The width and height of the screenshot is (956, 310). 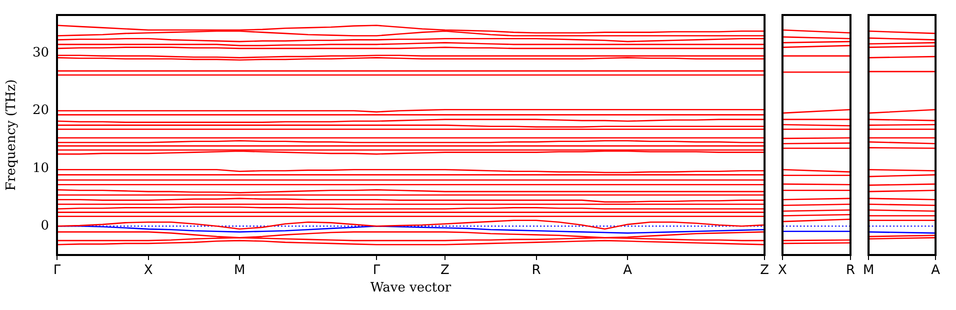 What do you see at coordinates (40, 168) in the screenshot?
I see `y-tick-label: 10` at bounding box center [40, 168].